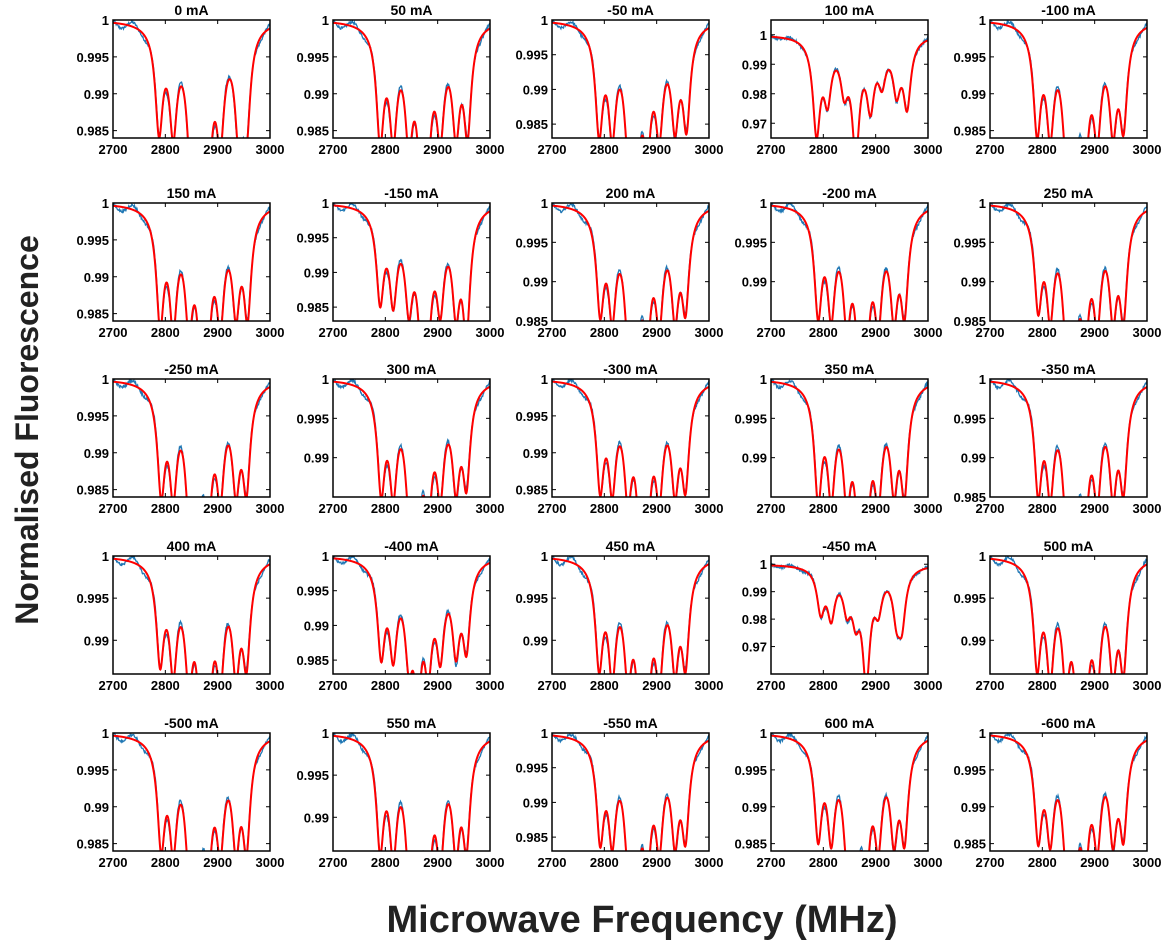 This screenshot has height=948, width=1171. What do you see at coordinates (191, 723) in the screenshot?
I see `panel-title: -500 mA` at bounding box center [191, 723].